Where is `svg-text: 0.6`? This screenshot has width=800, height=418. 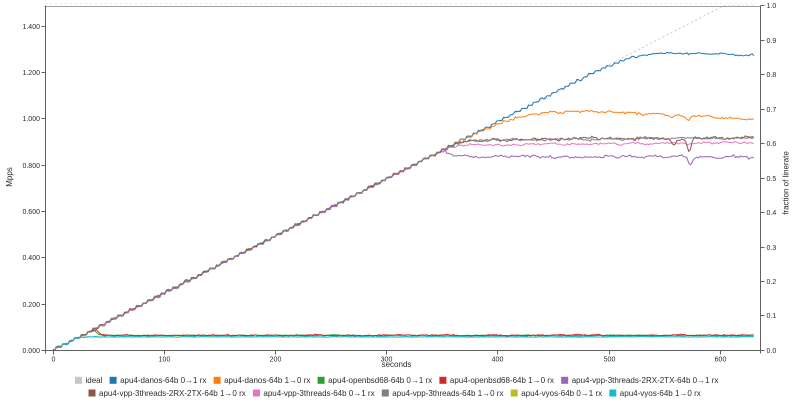
svg-text: 0.6 is located at coordinates (772, 144).